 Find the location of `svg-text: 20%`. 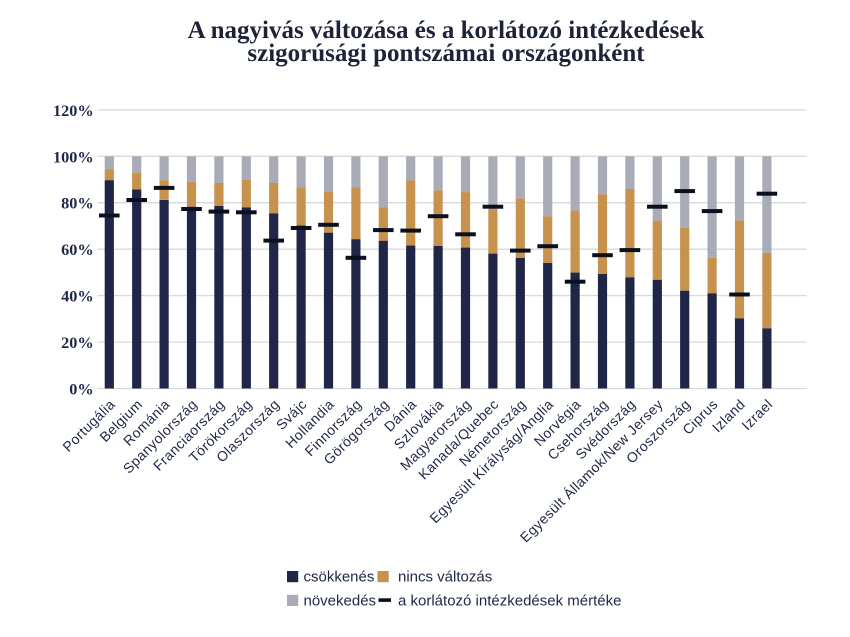

svg-text: 20% is located at coordinates (77, 342).